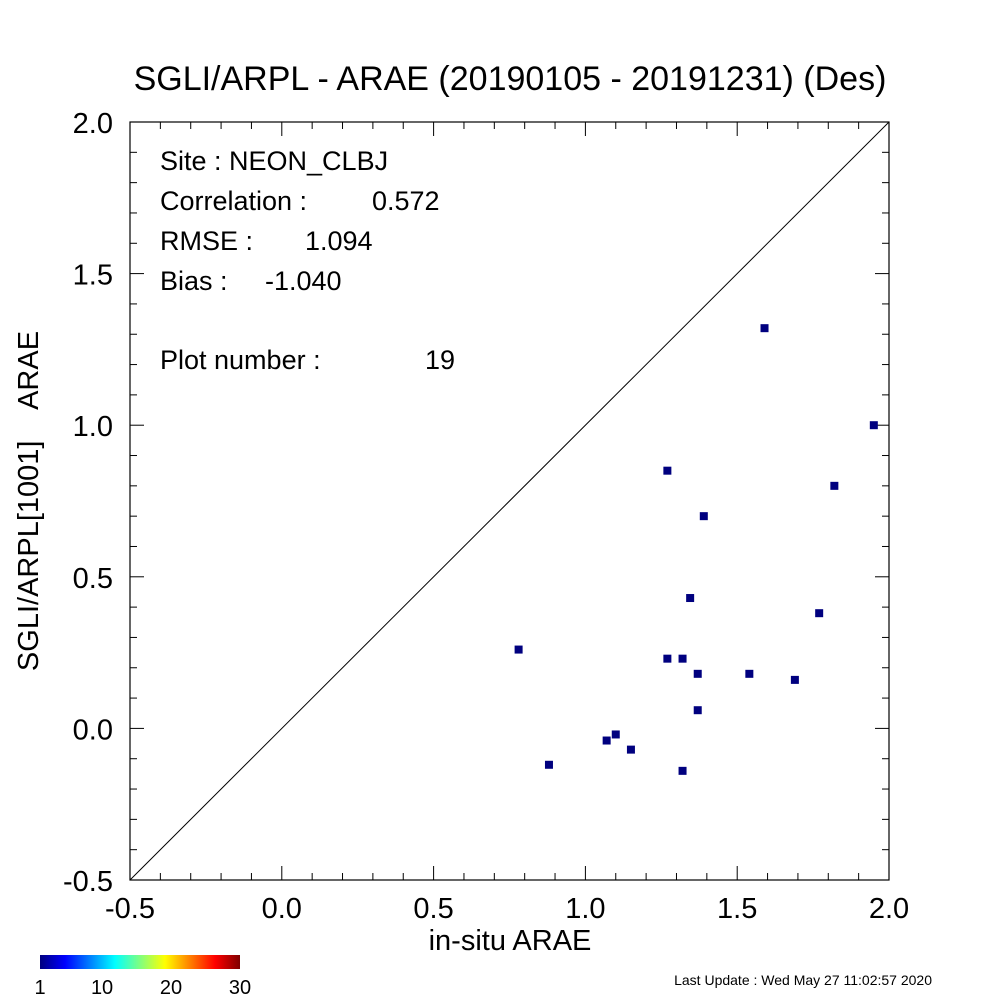 This screenshot has width=1000, height=1000. What do you see at coordinates (194, 281) in the screenshot?
I see `bias-label: Bias :` at bounding box center [194, 281].